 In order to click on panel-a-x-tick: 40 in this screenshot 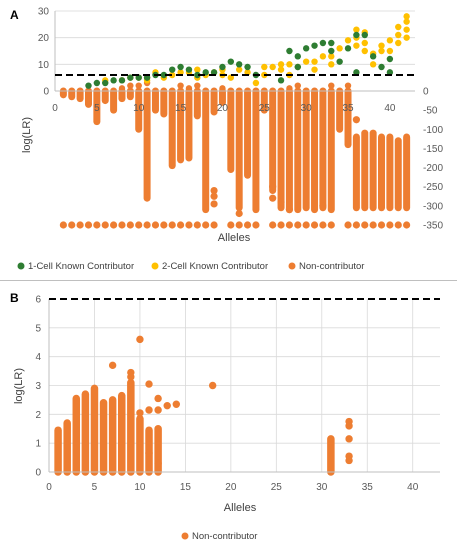, I will do `click(390, 108)`.